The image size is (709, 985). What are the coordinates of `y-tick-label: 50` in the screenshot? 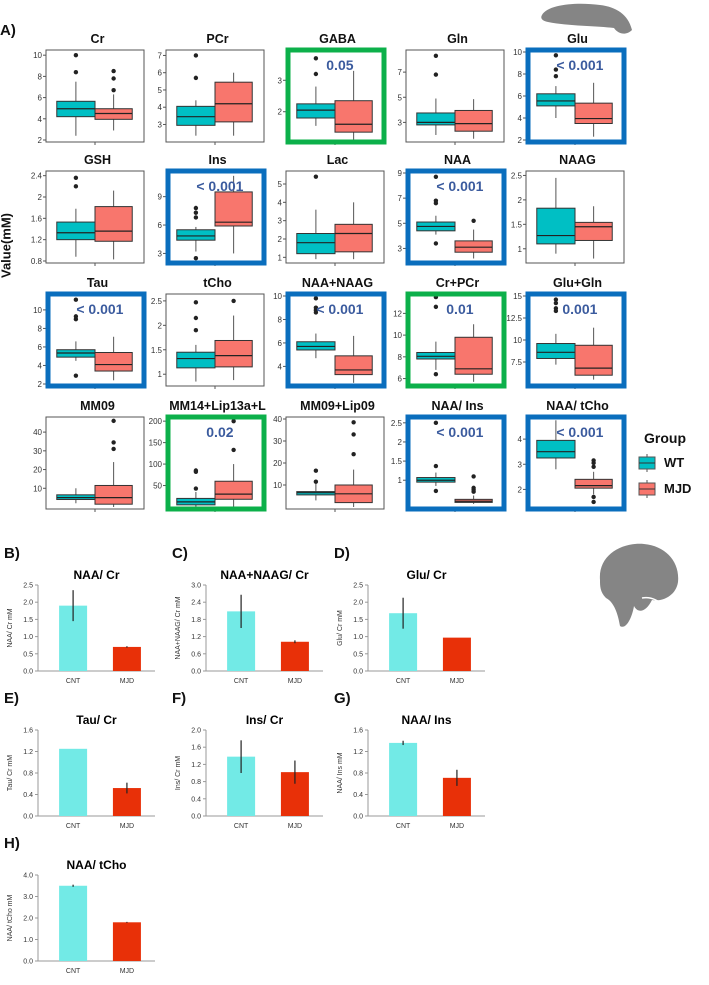 It's located at (157, 486).